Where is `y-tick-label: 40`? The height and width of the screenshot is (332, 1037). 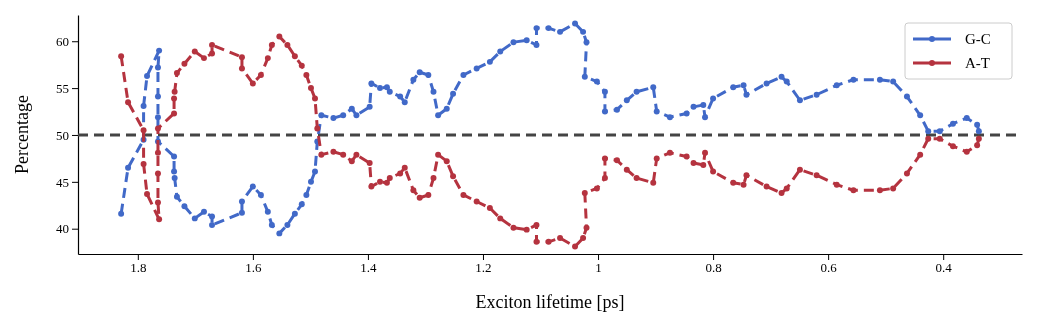
y-tick-label: 40 is located at coordinates (62, 229).